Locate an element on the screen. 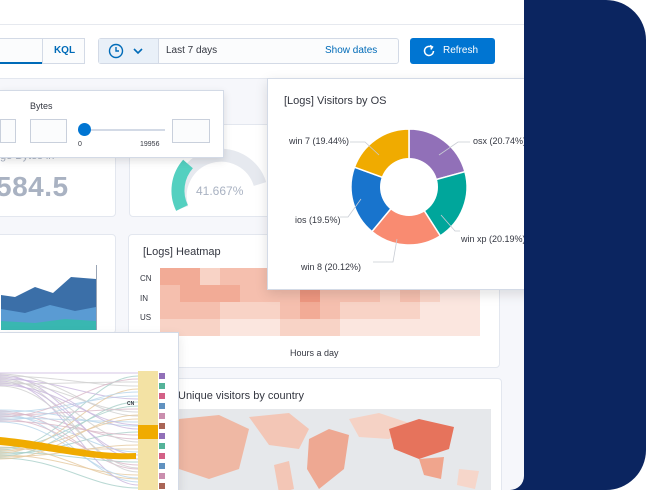 This screenshot has width=646, height=490. pie-title: [Logs] Visitors by OS is located at coordinates (335, 101).